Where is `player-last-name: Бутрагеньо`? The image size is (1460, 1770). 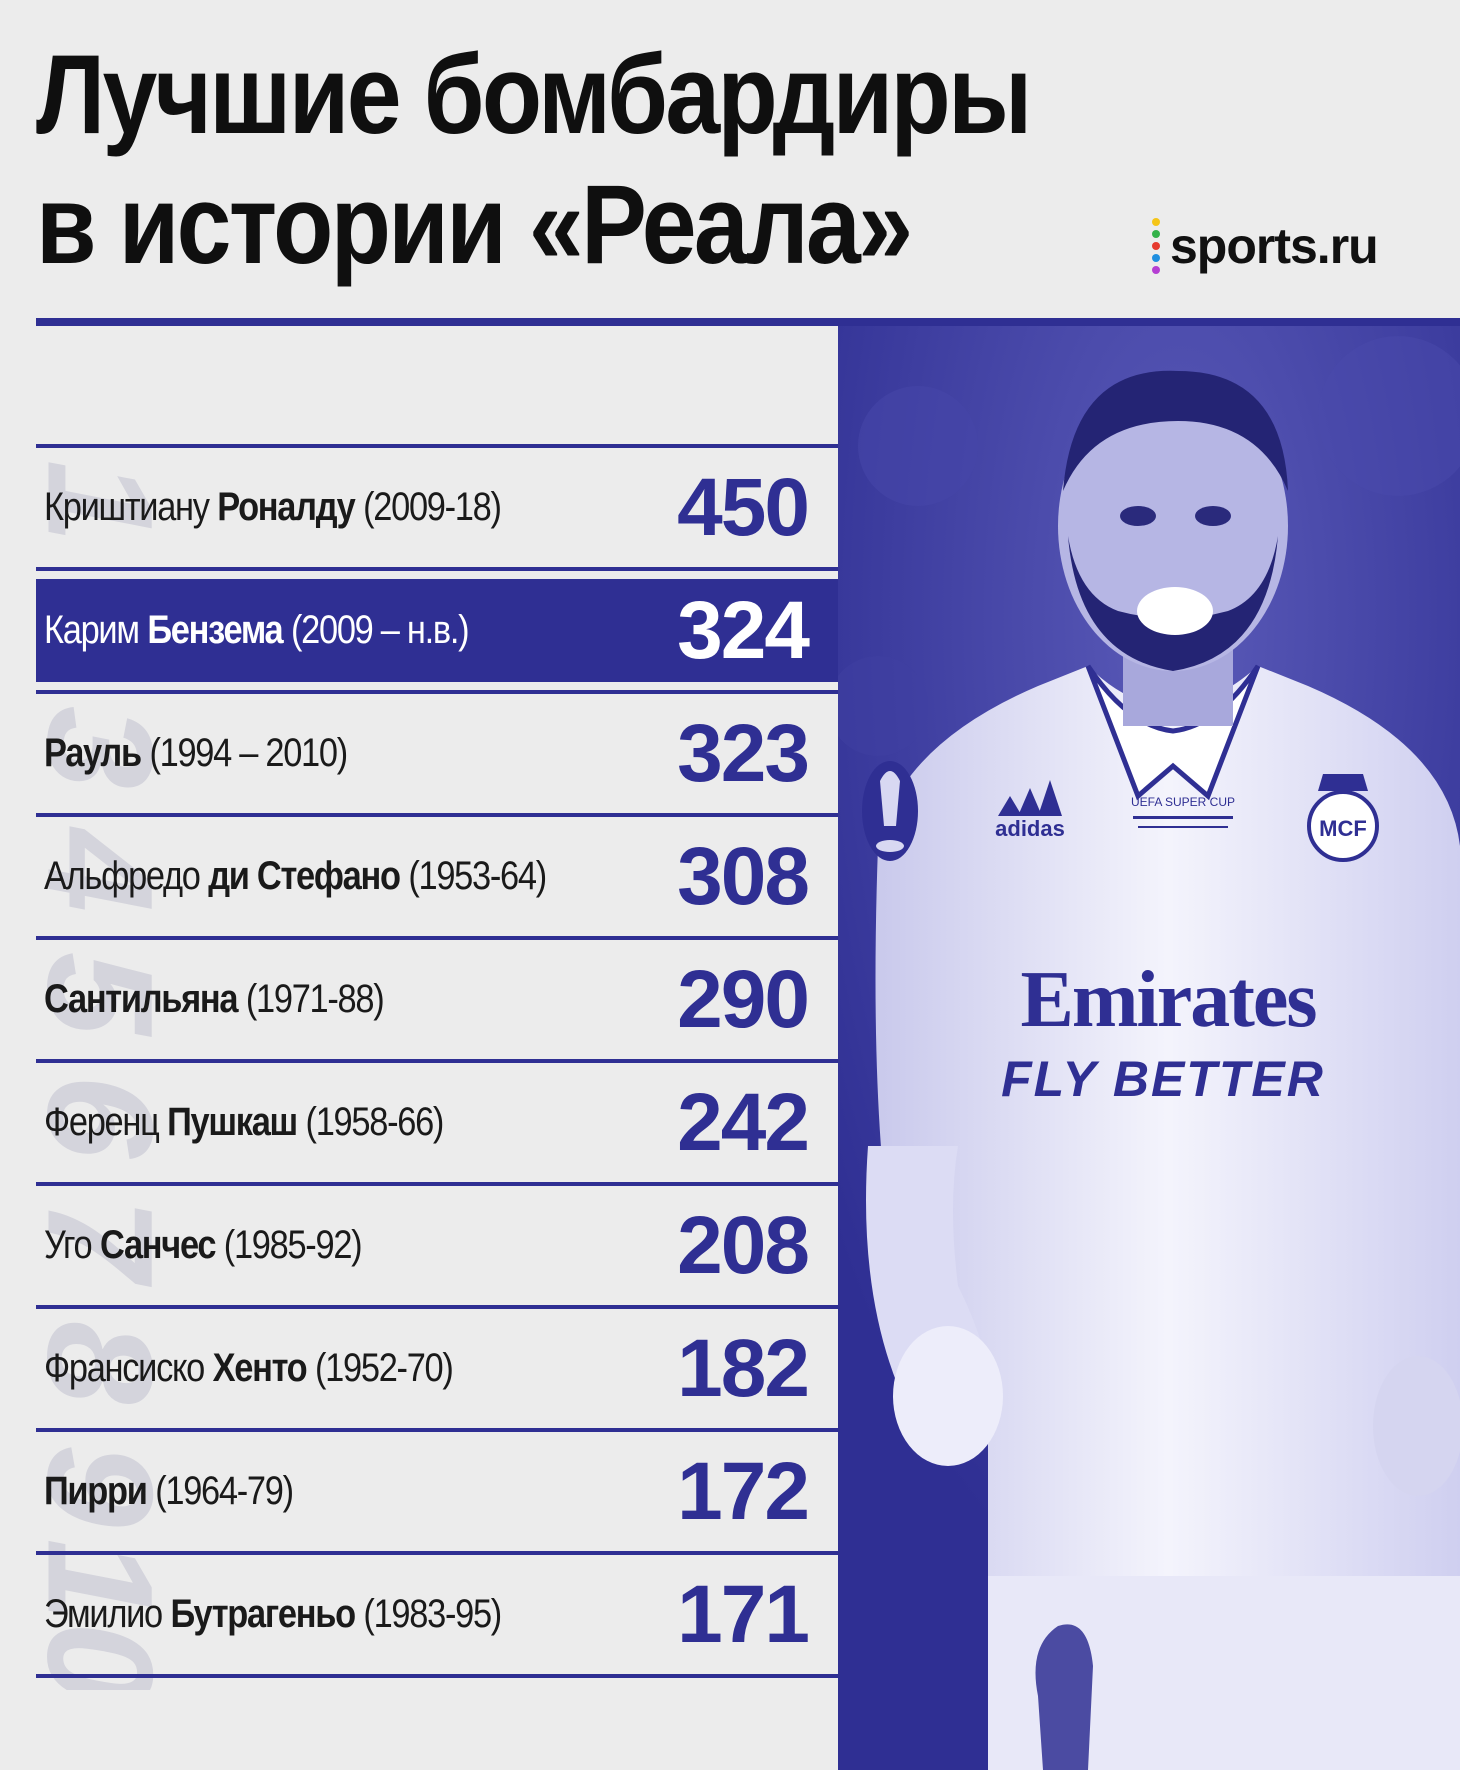
player-last-name: Бутрагеньо is located at coordinates (263, 1614).